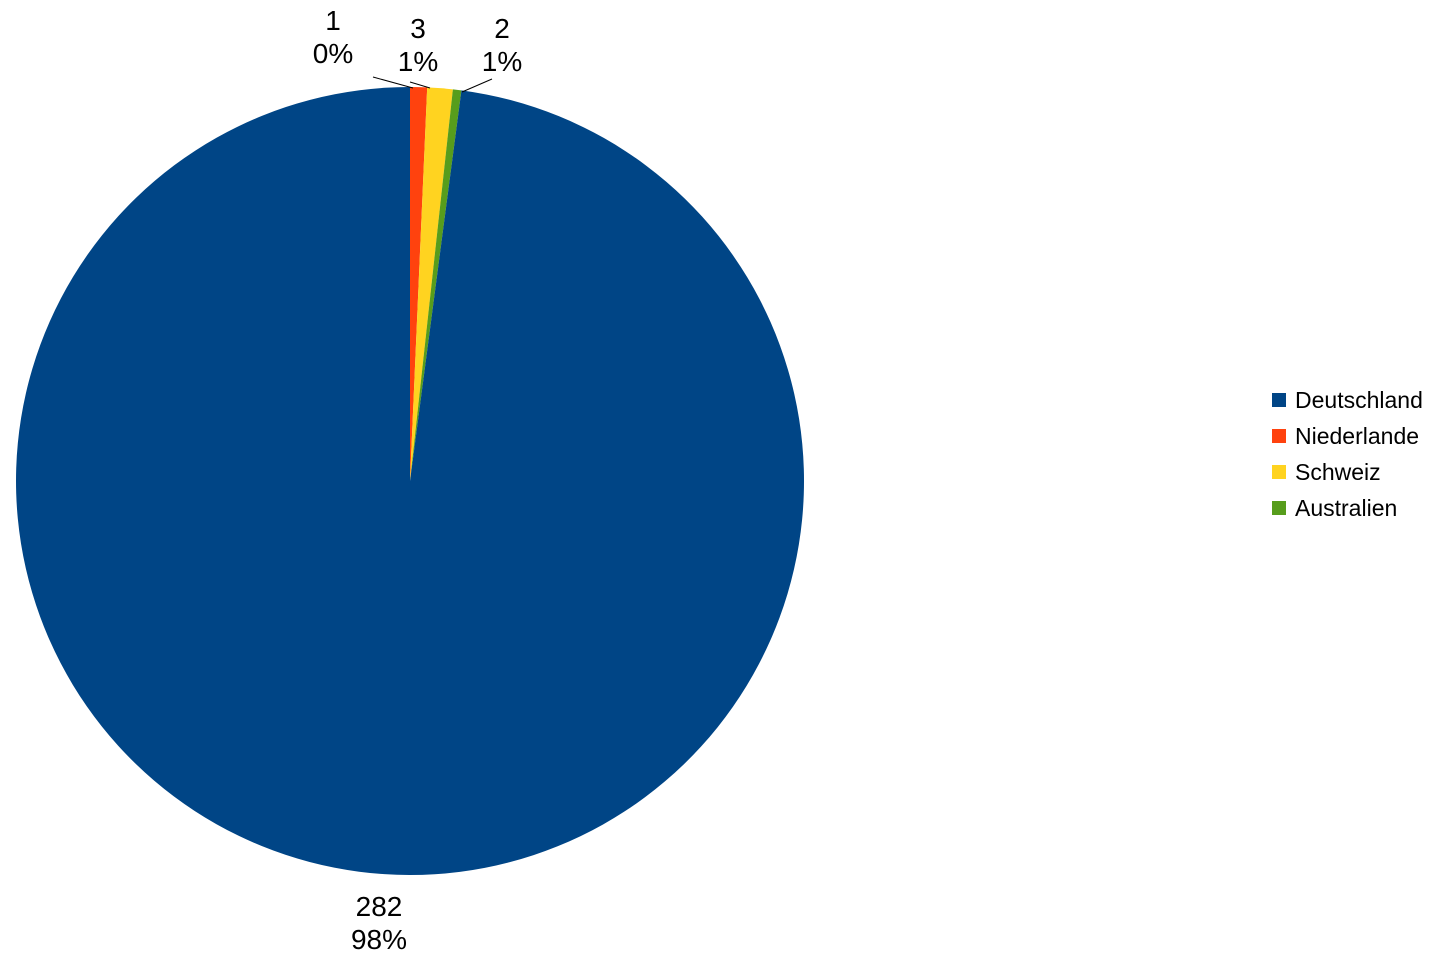 The width and height of the screenshot is (1454, 956). What do you see at coordinates (379, 906) in the screenshot?
I see `data-label-value-deutschland: 282` at bounding box center [379, 906].